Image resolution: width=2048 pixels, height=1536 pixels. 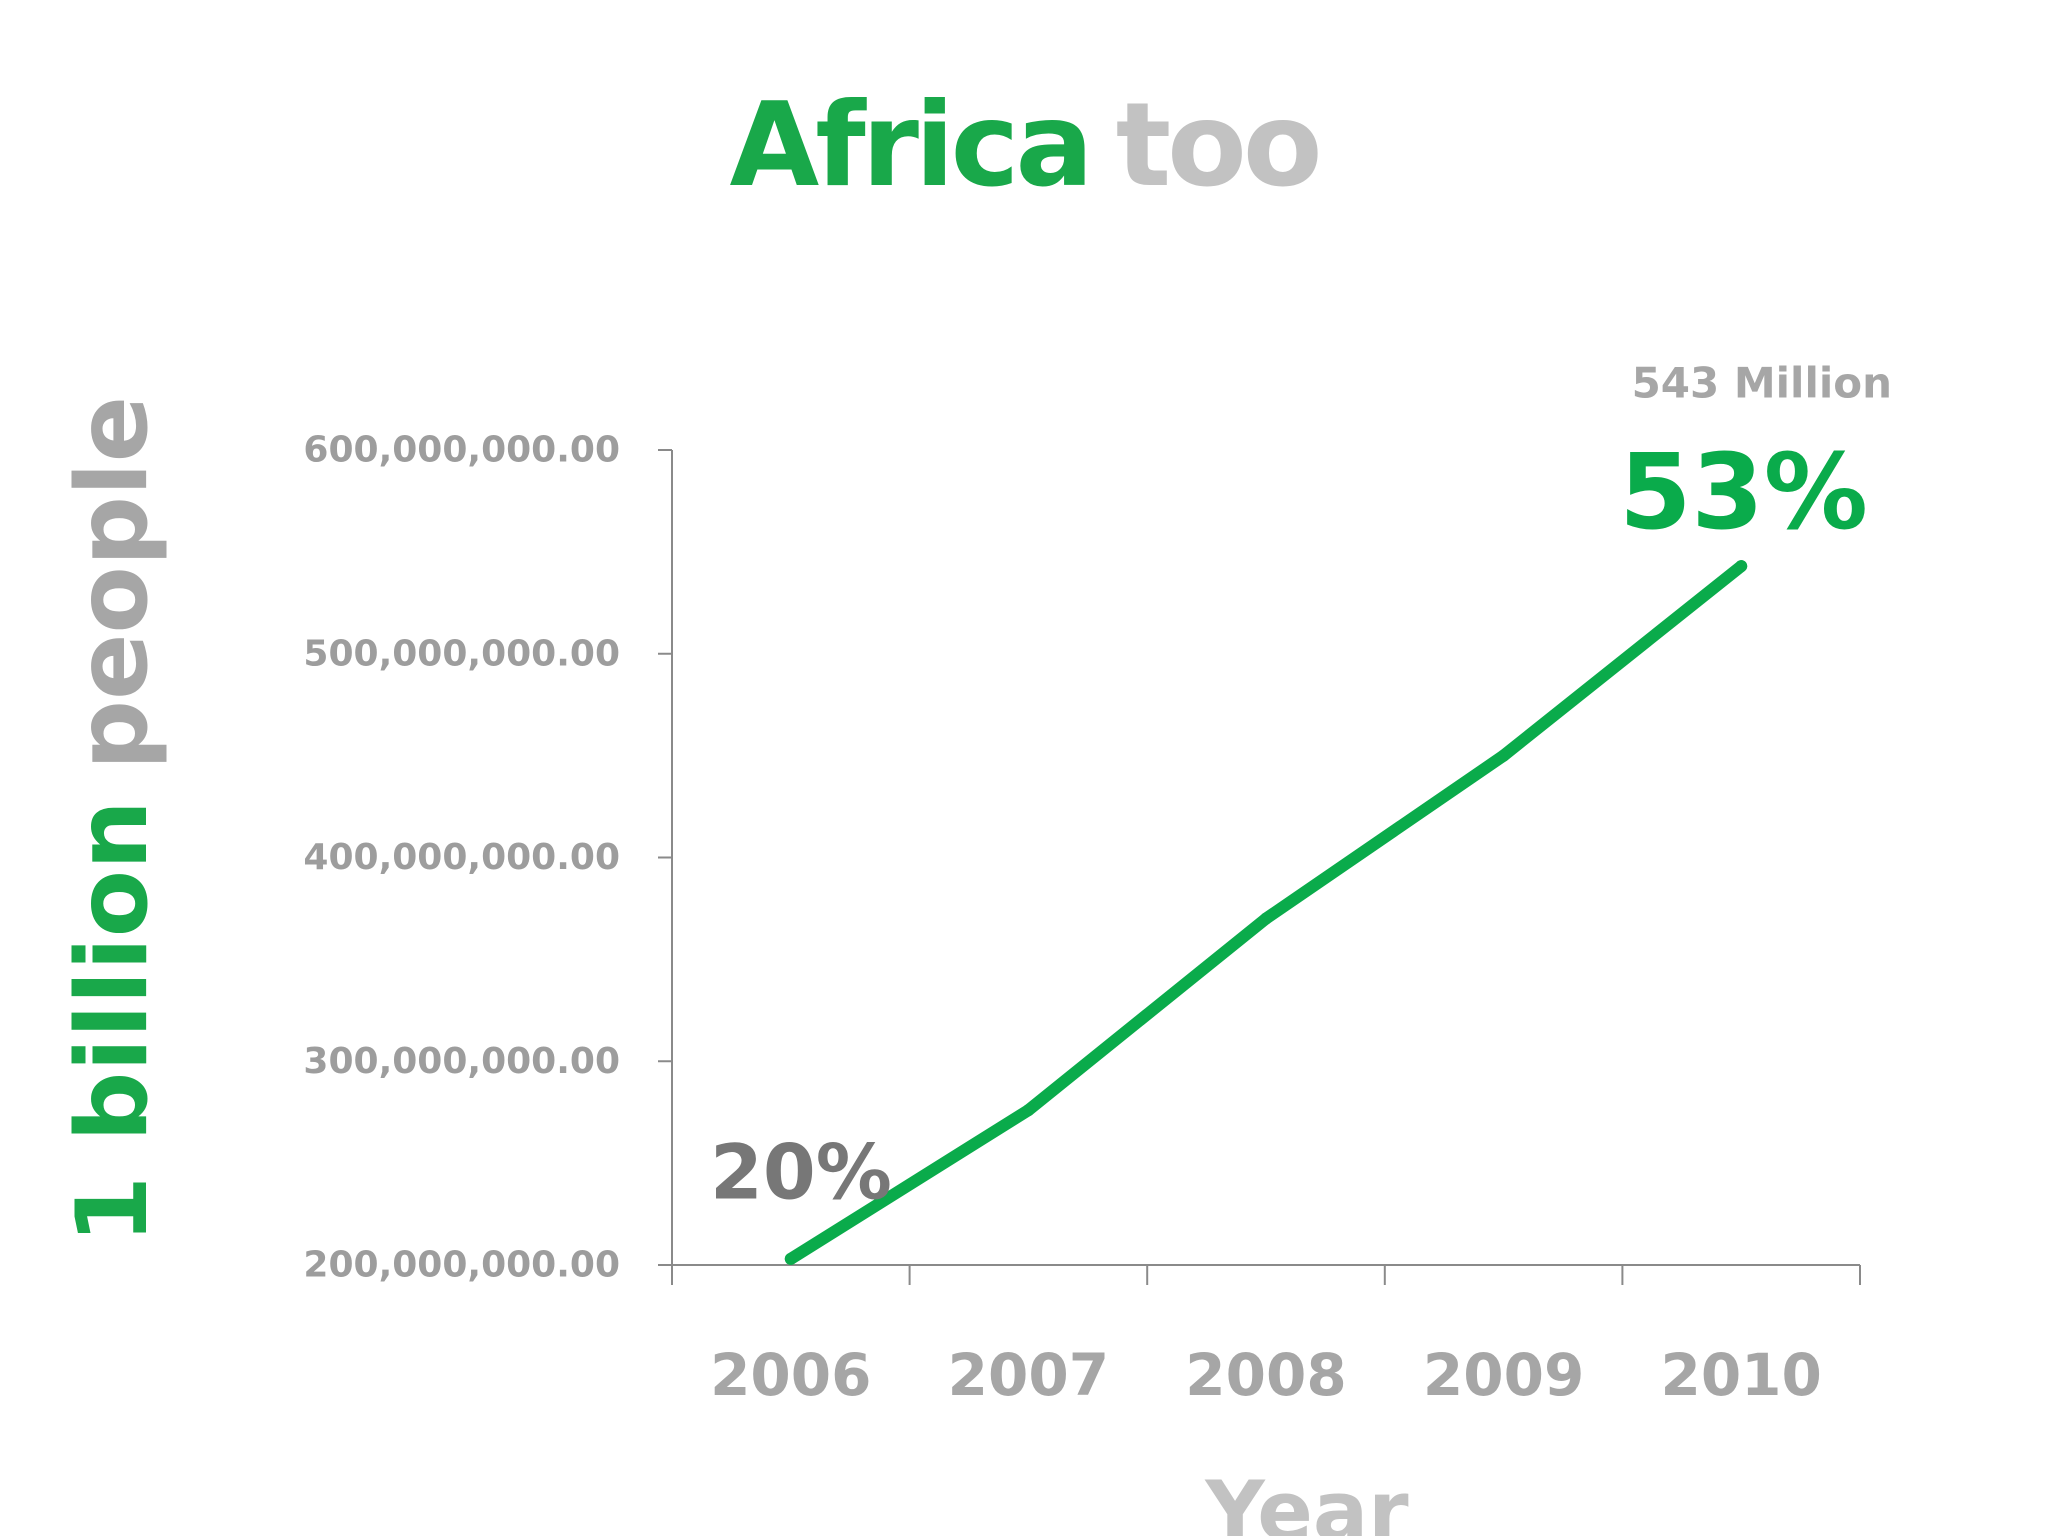 What do you see at coordinates (1762, 383) in the screenshot?
I see `end-value-annotation: 543 Million` at bounding box center [1762, 383].